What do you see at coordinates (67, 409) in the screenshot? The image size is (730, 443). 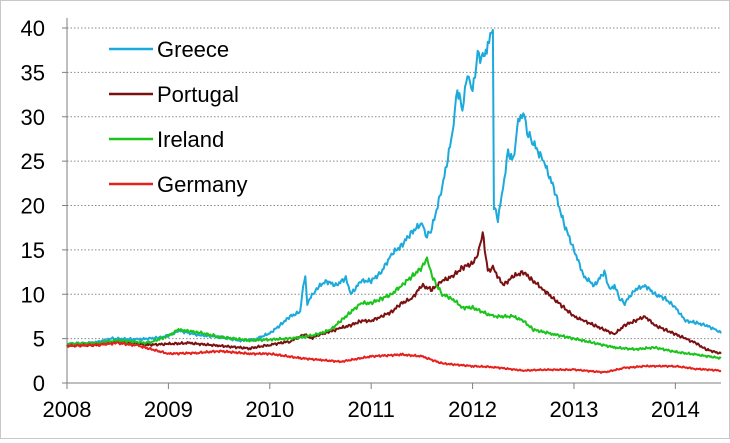 I see `x-tick-label: 2008` at bounding box center [67, 409].